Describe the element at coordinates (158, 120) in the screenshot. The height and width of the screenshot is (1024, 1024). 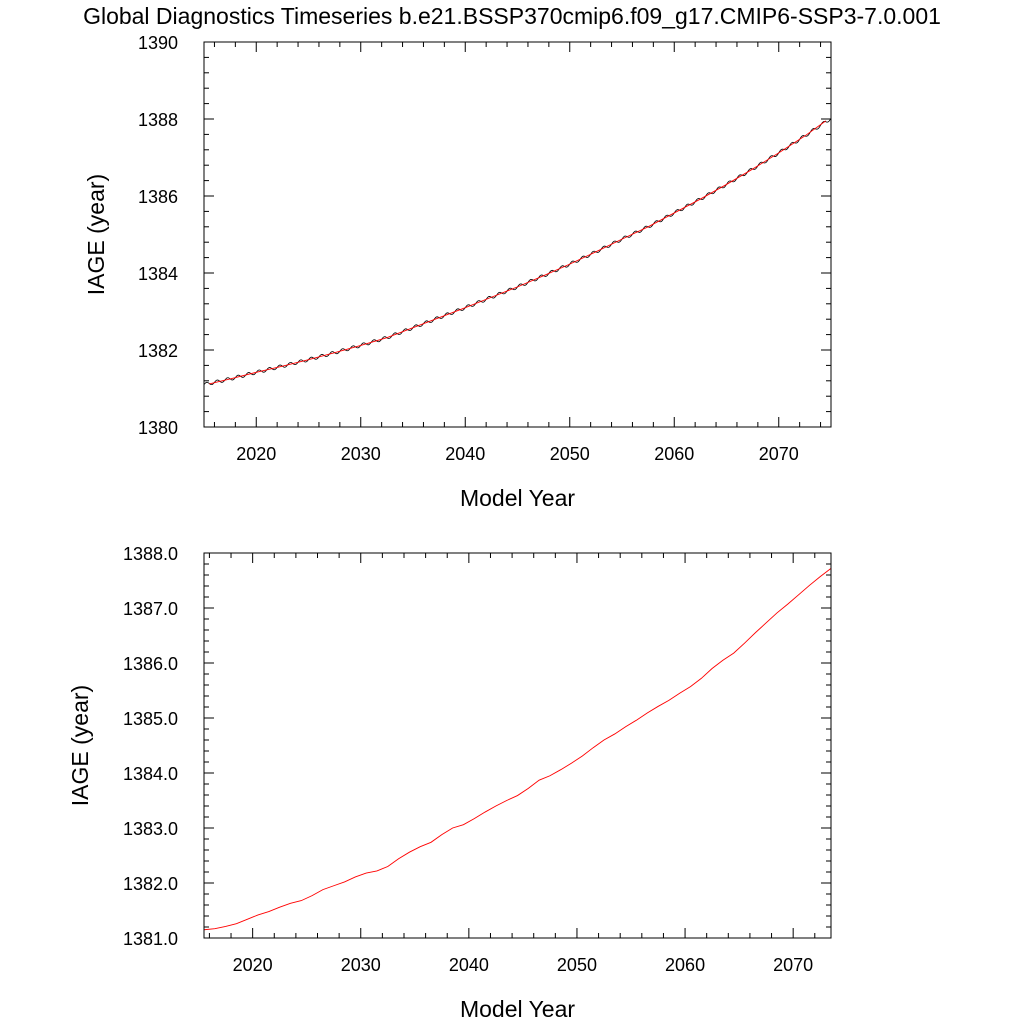
I see `y-tick-label: 1388` at that location.